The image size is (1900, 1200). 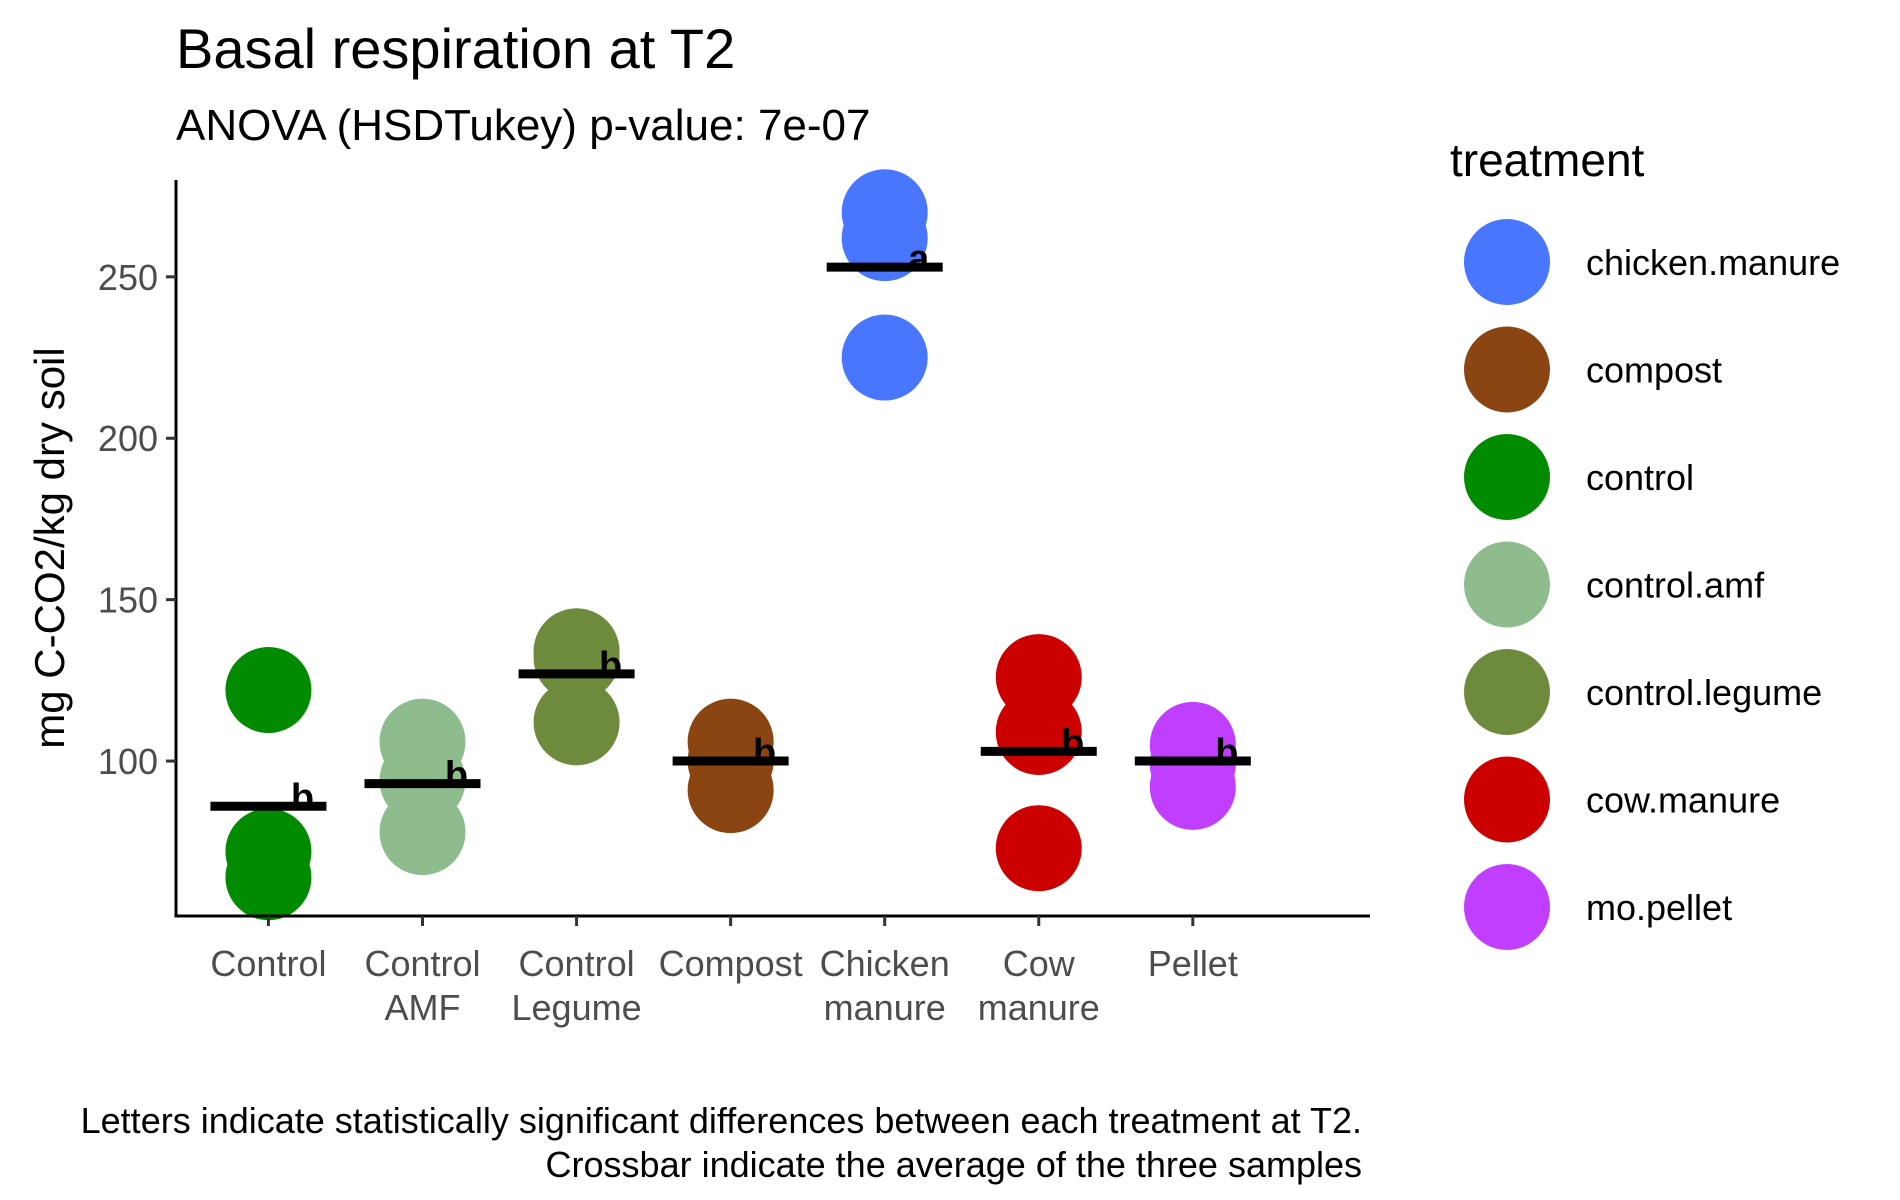 I want to click on group-mo.pellet: b, so click(x=1192, y=765).